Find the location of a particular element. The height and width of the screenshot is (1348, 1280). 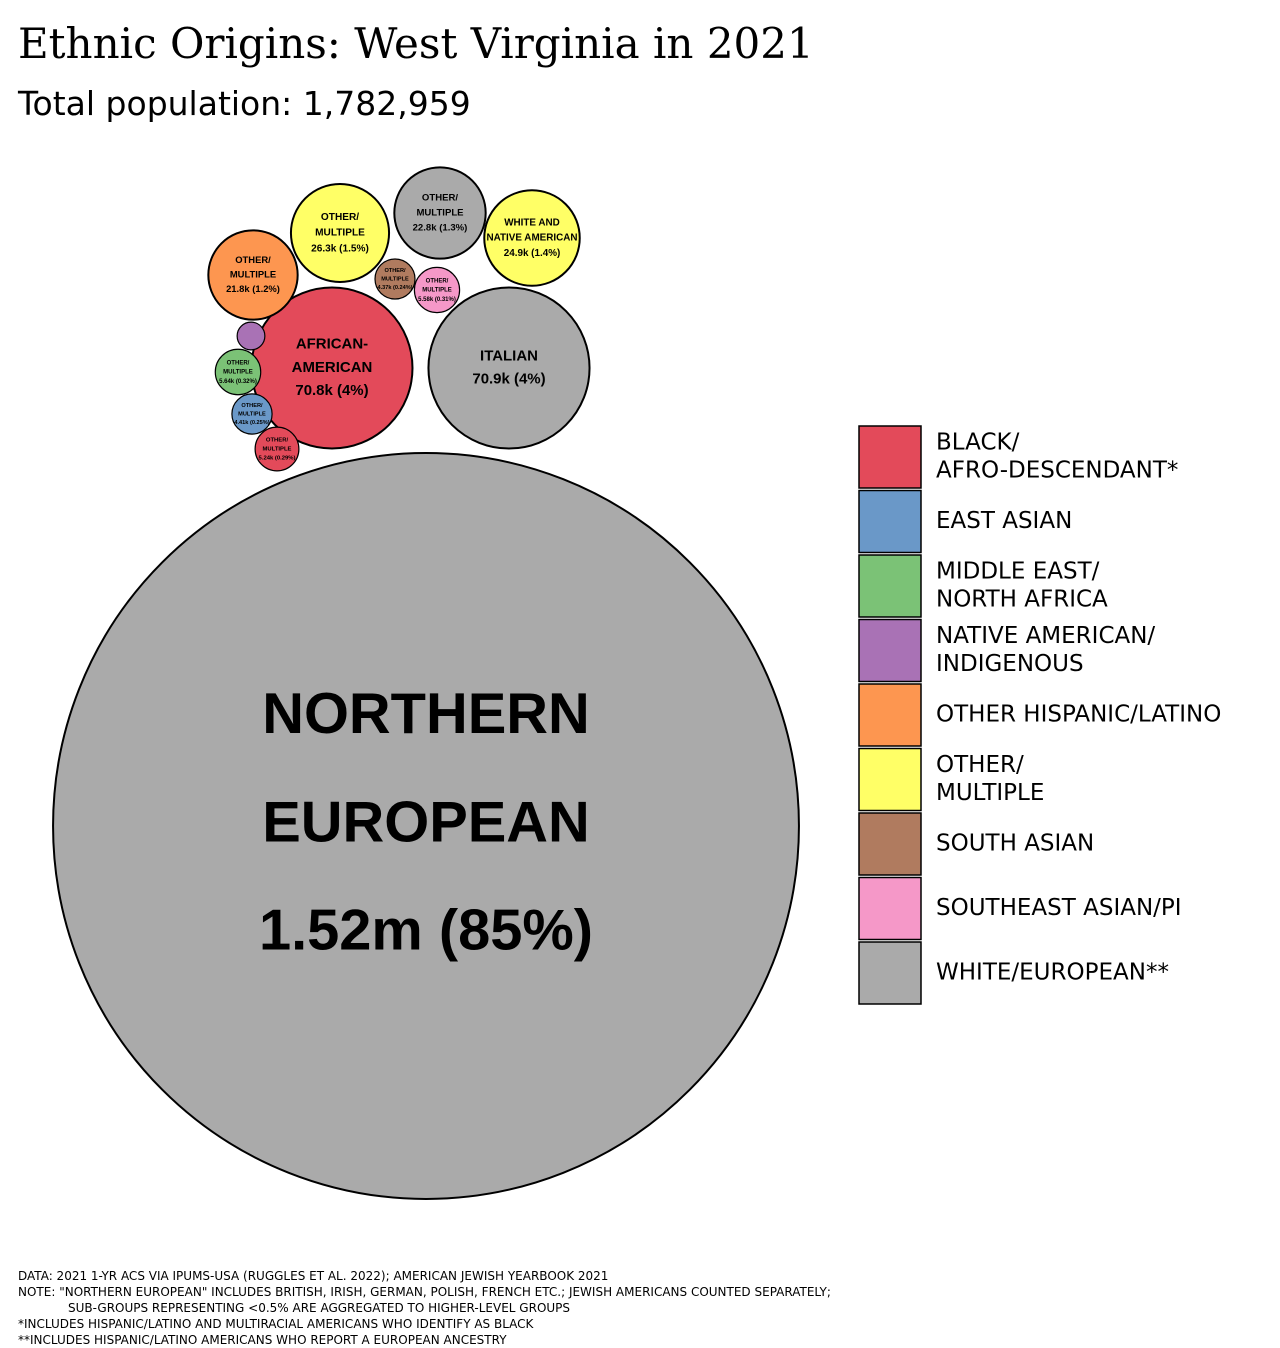

bubble-label: 4.37k (0.24%) is located at coordinates (394, 288).